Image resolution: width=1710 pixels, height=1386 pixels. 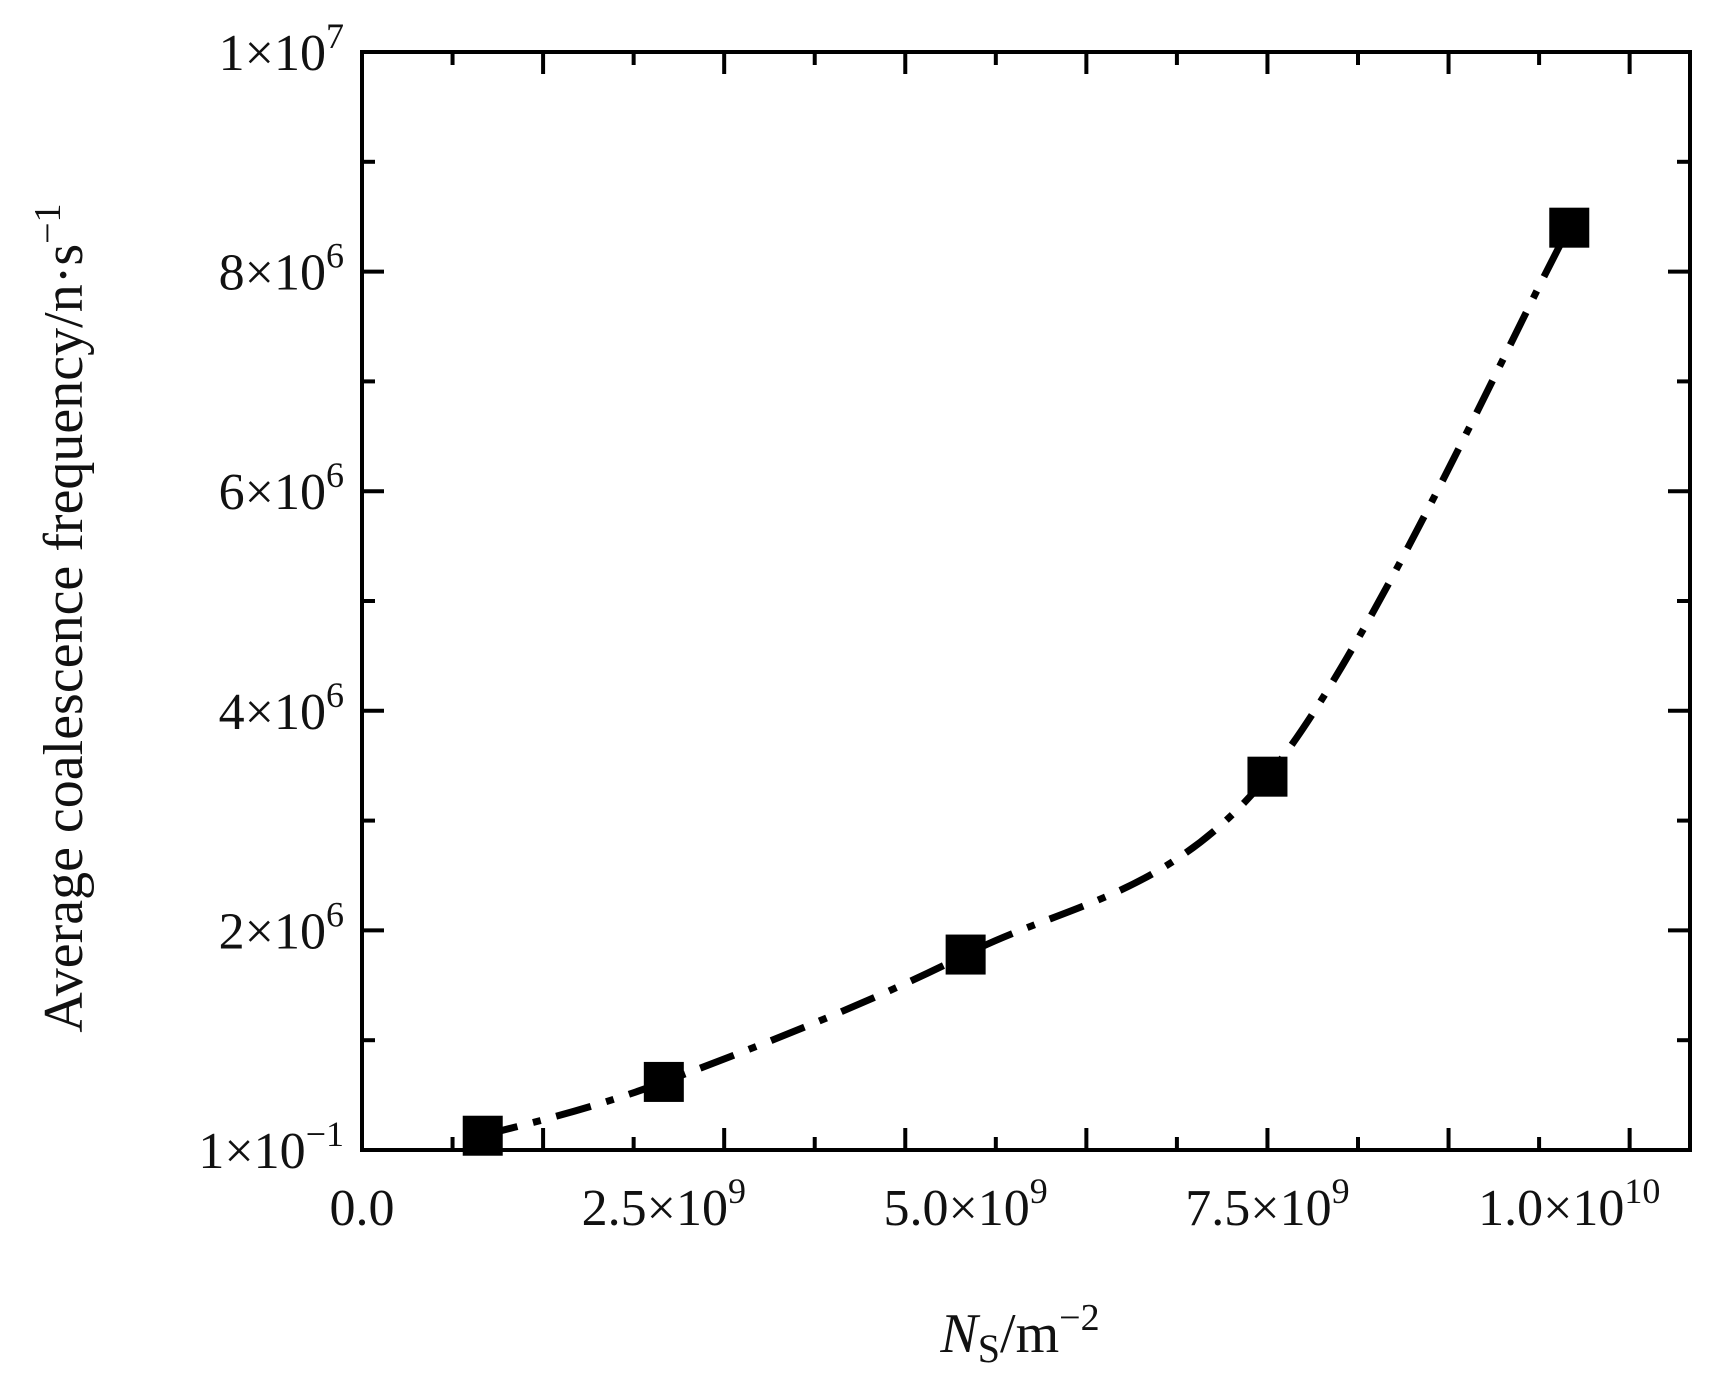 I want to click on y-tick-label: 6×10⁶, so click(x=281, y=488).